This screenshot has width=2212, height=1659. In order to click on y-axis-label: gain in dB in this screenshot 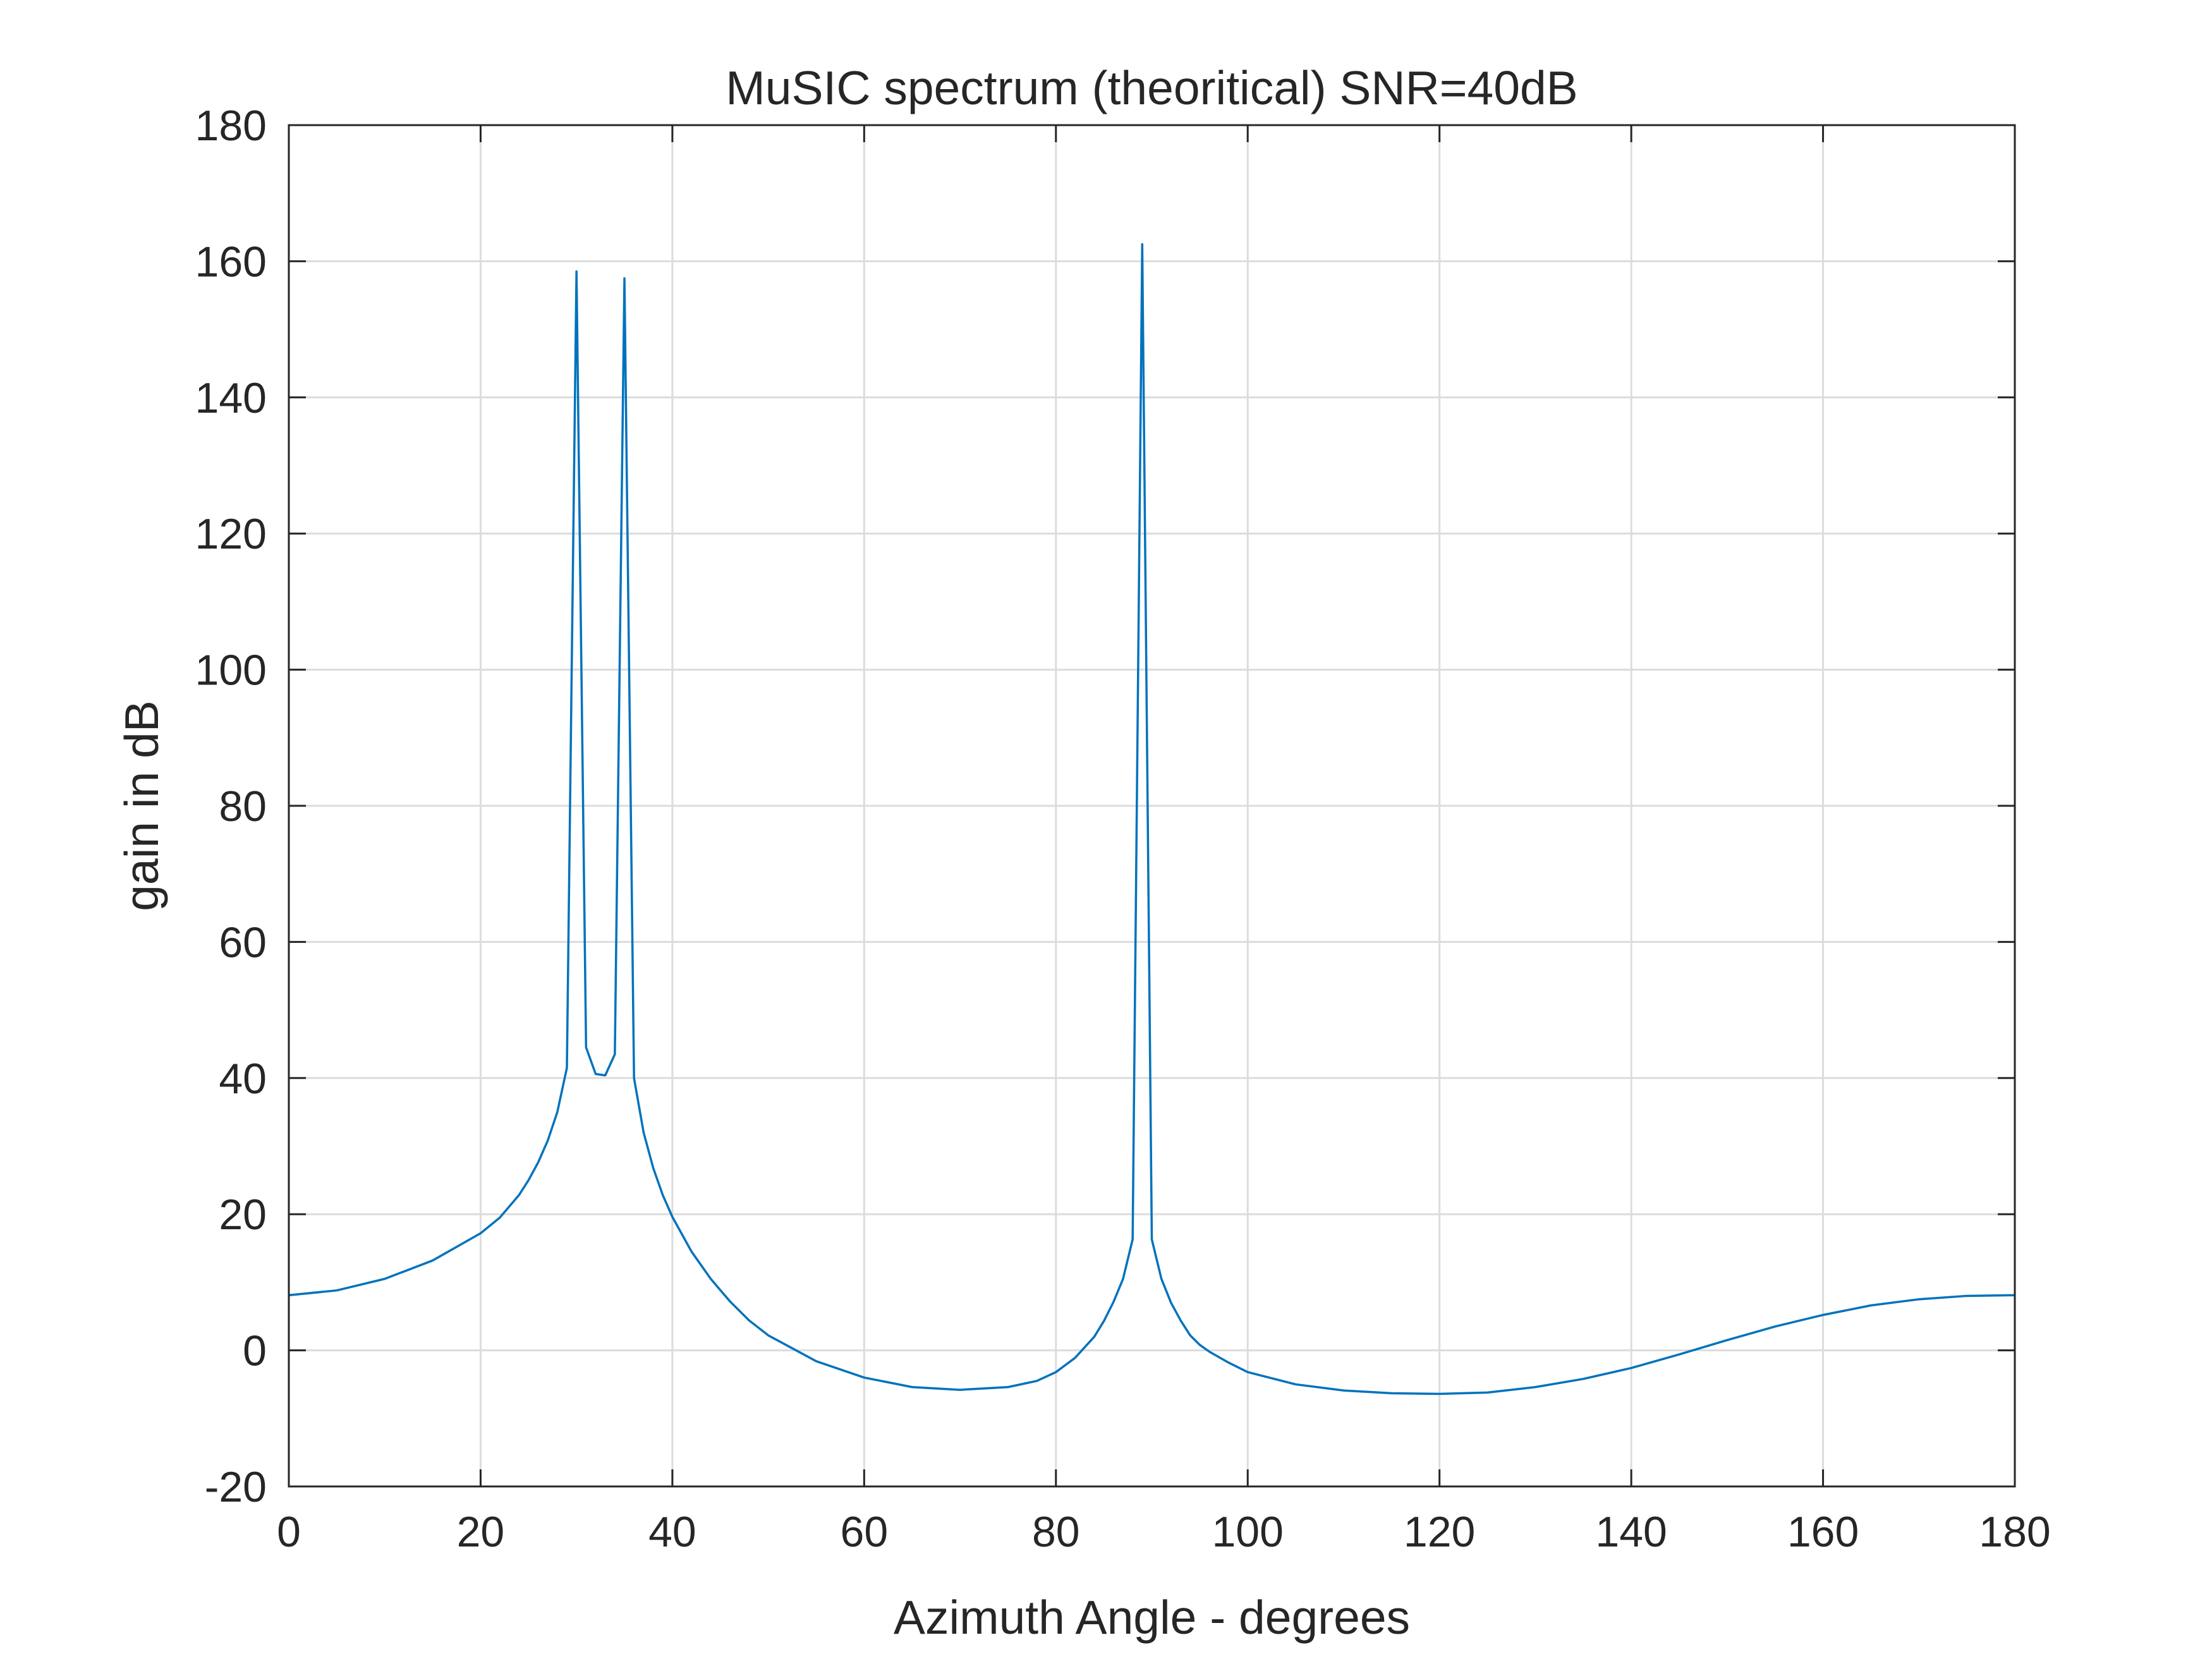, I will do `click(141, 805)`.